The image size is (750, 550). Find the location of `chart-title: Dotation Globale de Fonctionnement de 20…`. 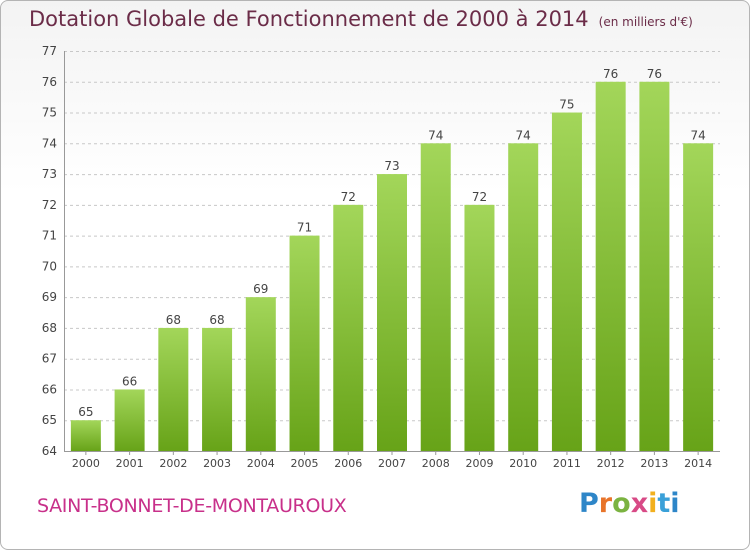

chart-title: Dotation Globale de Fonctionnement de 20… is located at coordinates (361, 19).